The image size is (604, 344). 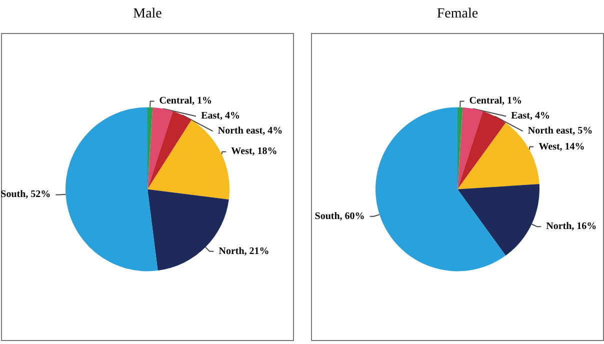 What do you see at coordinates (339, 216) in the screenshot?
I see `slice-label: South, 60%` at bounding box center [339, 216].